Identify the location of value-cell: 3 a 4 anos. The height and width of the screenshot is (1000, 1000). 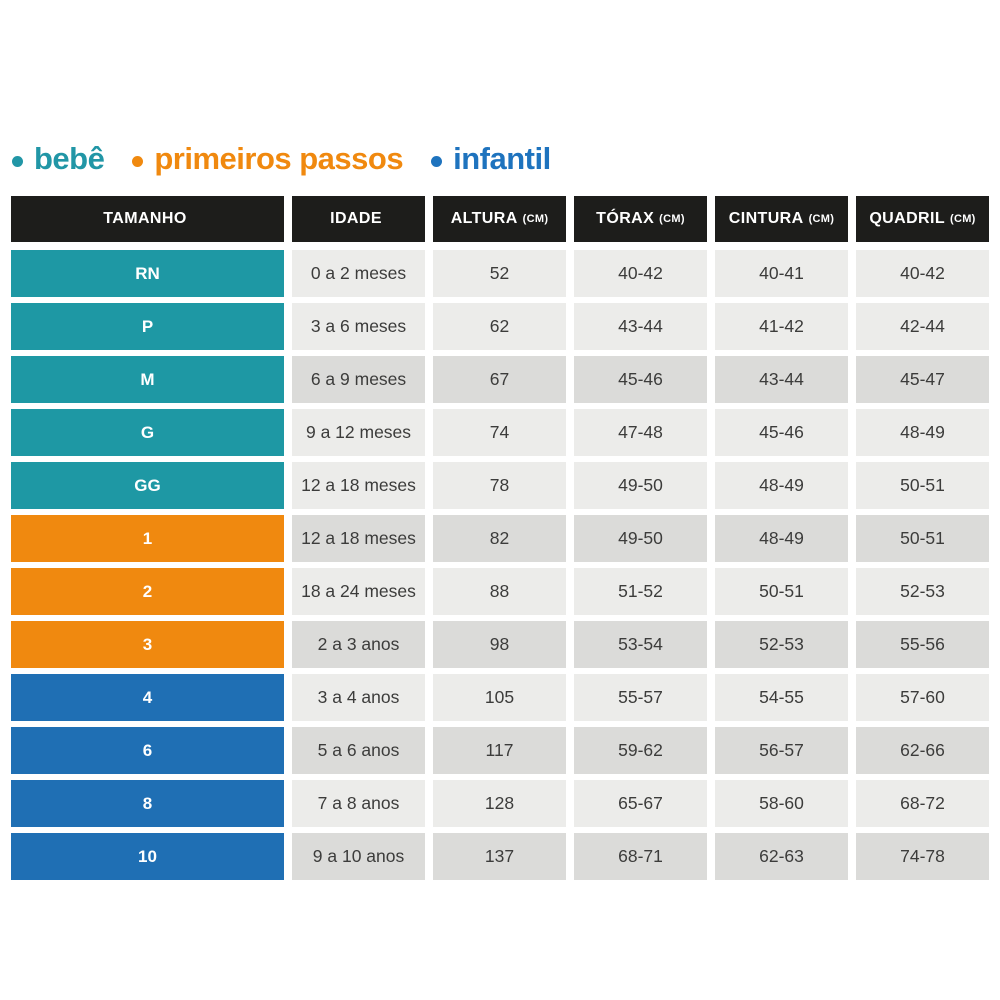
(358, 697).